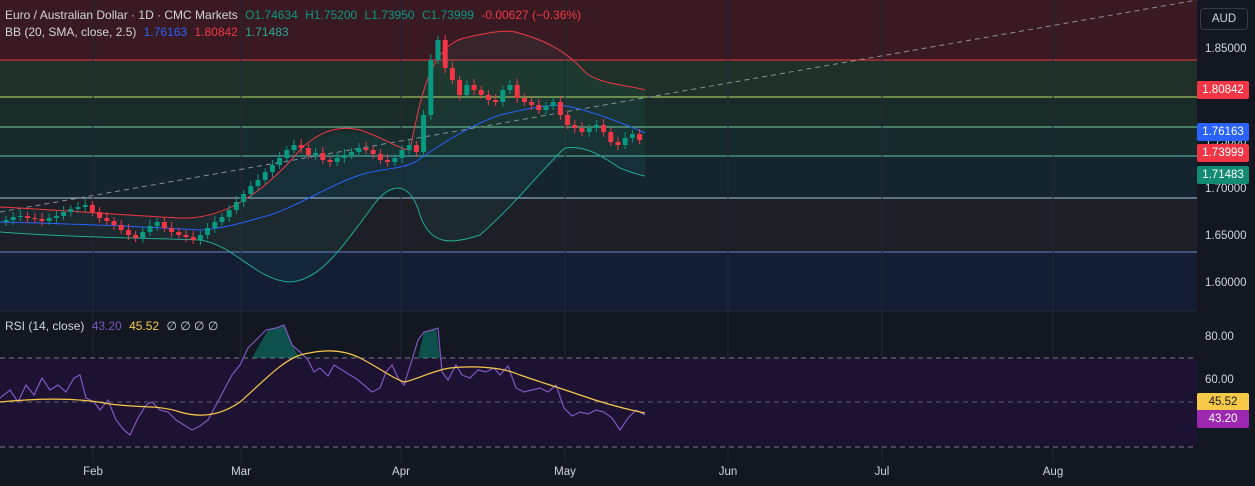  What do you see at coordinates (271, 15) in the screenshot?
I see `ohlc-open: O1.74634` at bounding box center [271, 15].